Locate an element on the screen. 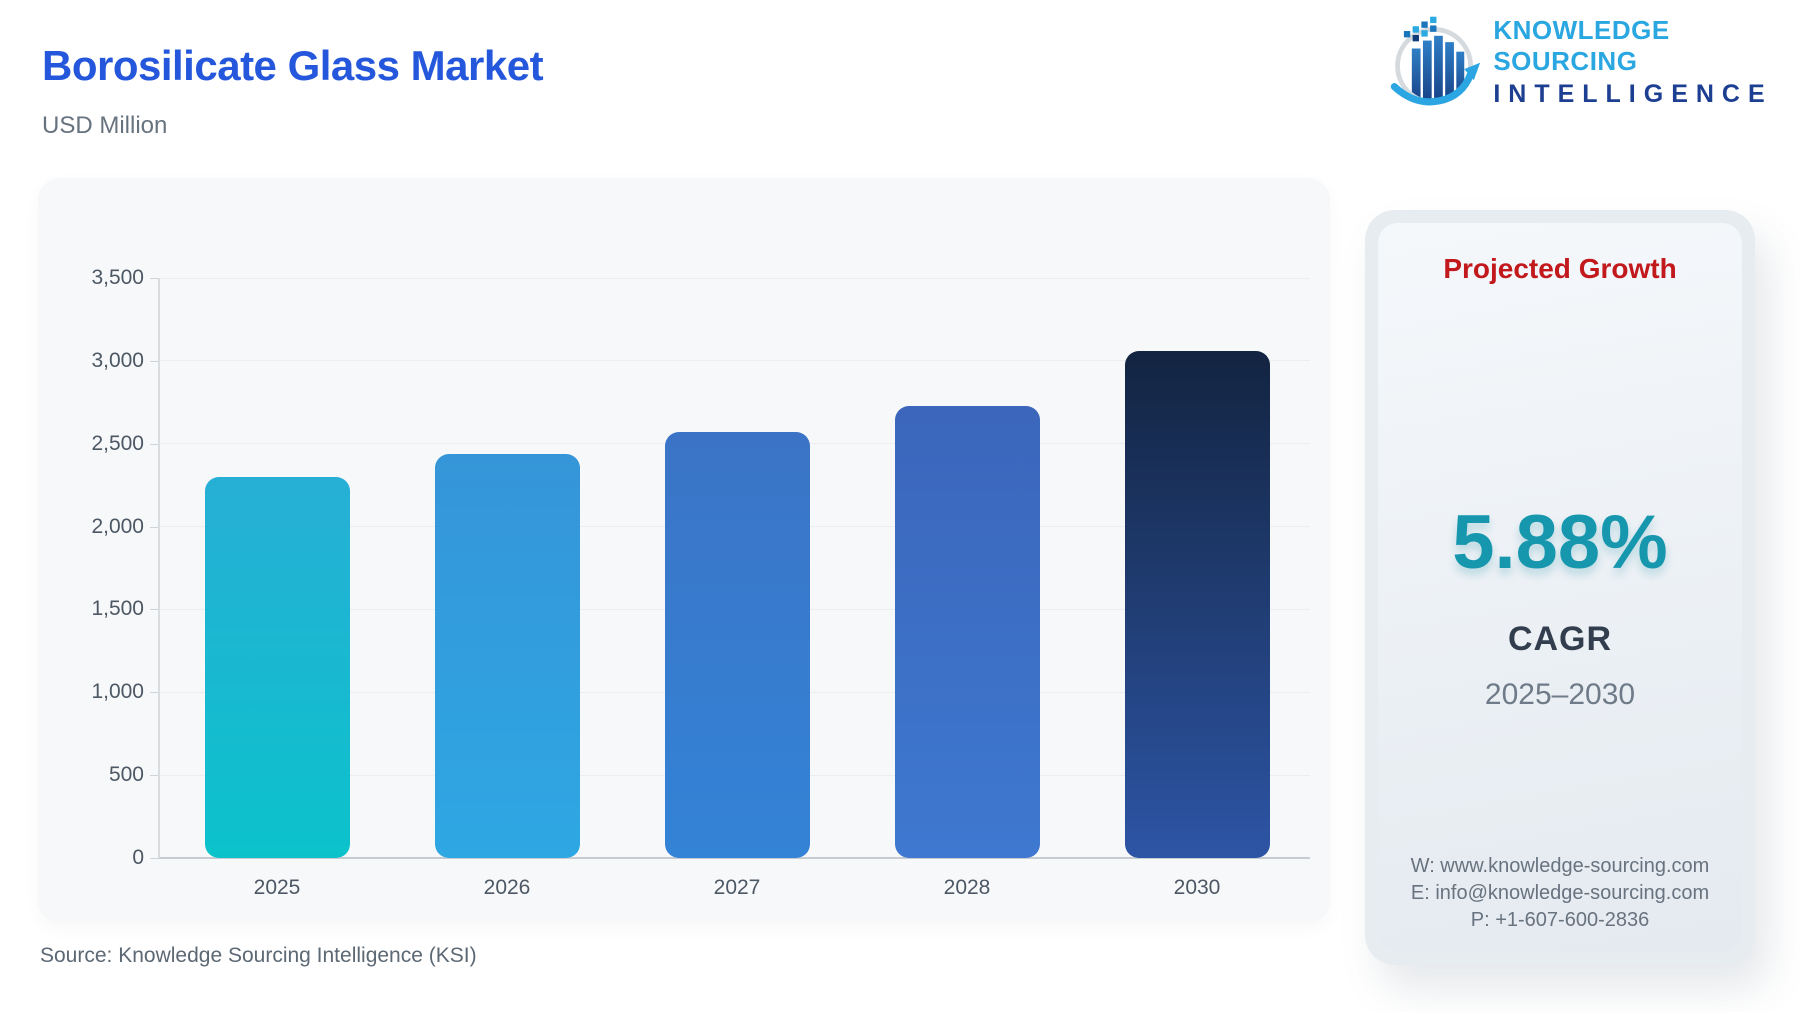 This screenshot has height=1012, width=1800. logo-bars is located at coordinates (1438, 68).